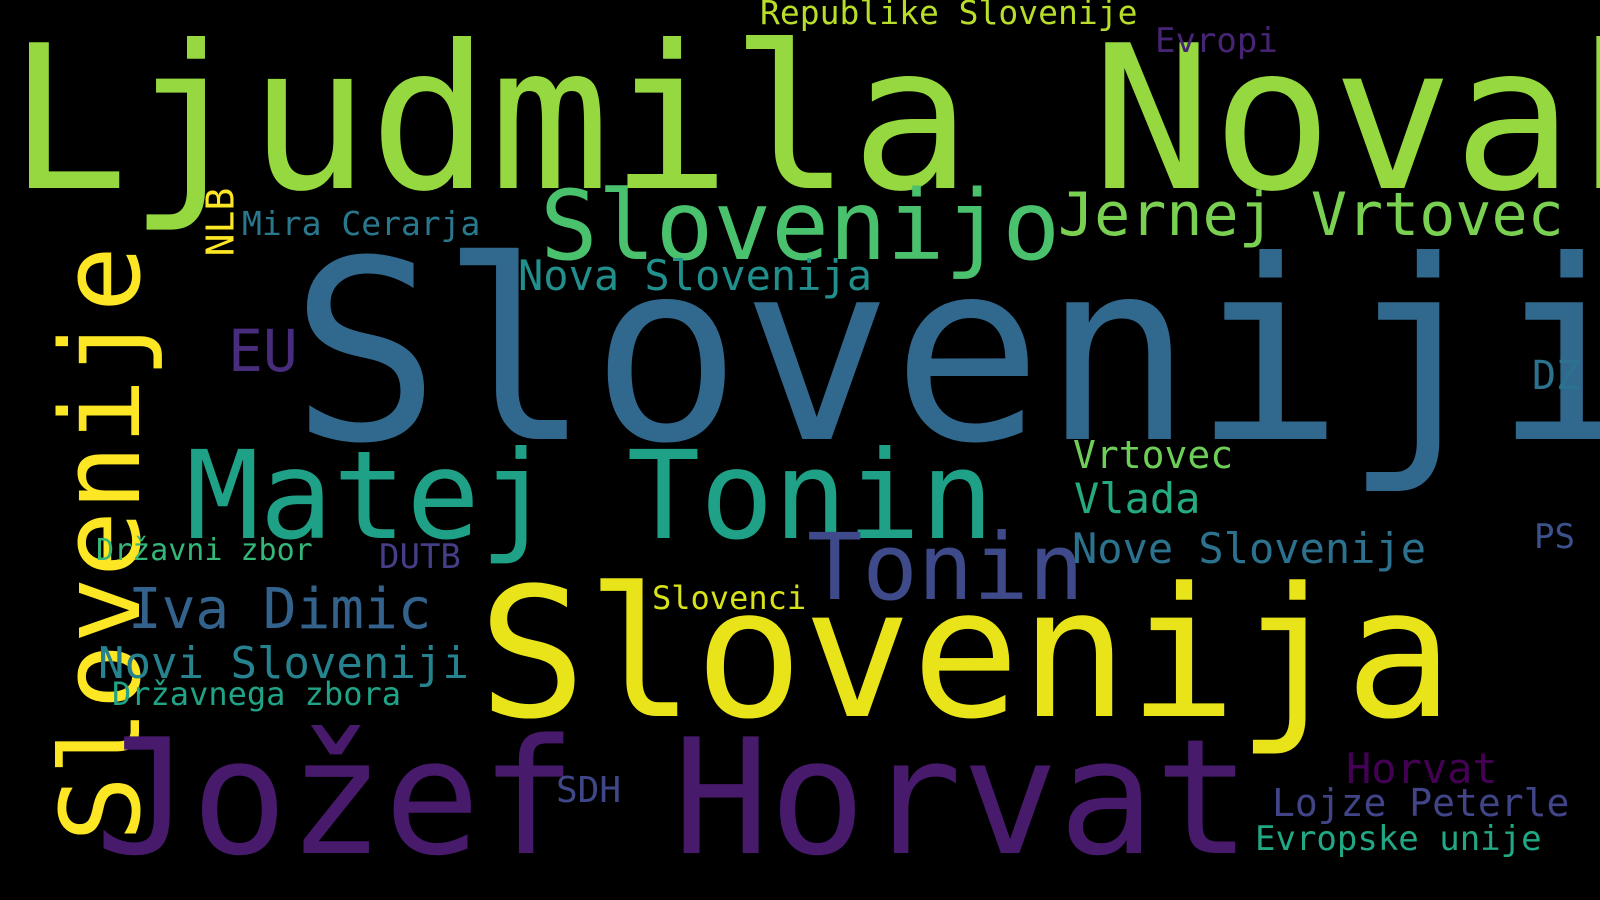  What do you see at coordinates (420, 557) in the screenshot?
I see `word-dutb: DUTB` at bounding box center [420, 557].